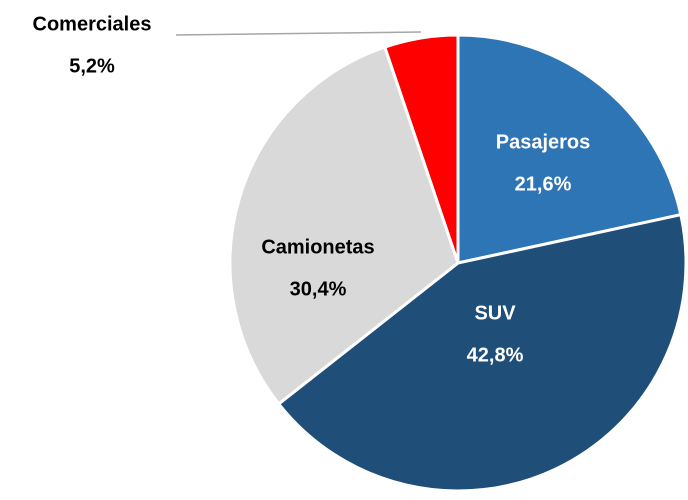 The width and height of the screenshot is (688, 500). Describe the element at coordinates (298, 33) in the screenshot. I see `leader-line` at that location.